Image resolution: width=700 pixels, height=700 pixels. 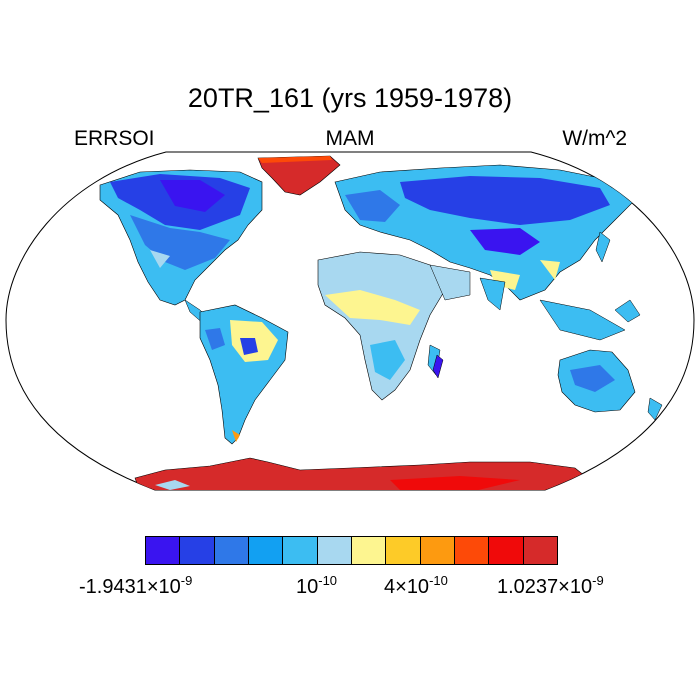 I want to click on greenland, so click(x=299, y=175).